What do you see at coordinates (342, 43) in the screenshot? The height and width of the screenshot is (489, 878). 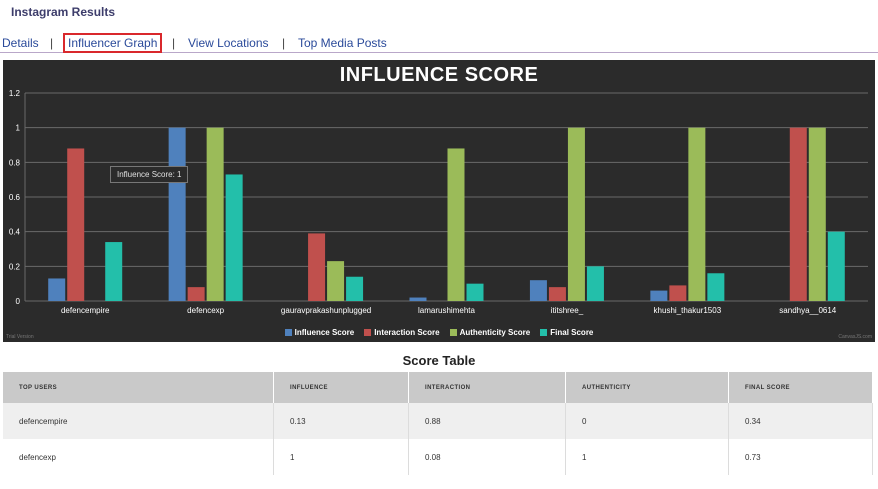 I see `tab-top-media-posts: Top Media Posts` at bounding box center [342, 43].